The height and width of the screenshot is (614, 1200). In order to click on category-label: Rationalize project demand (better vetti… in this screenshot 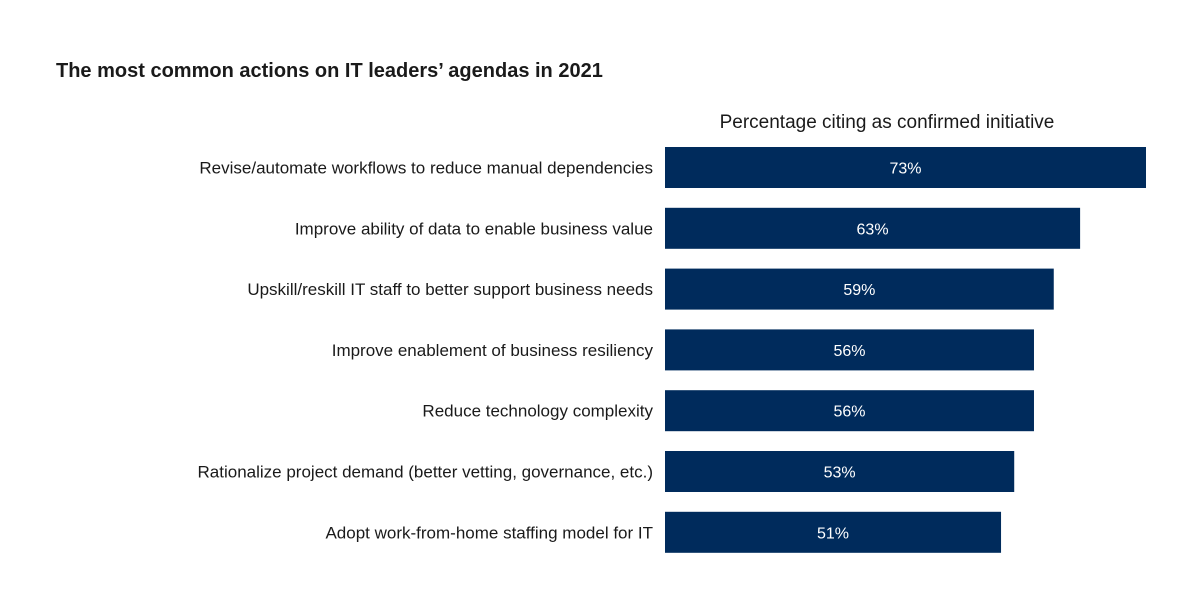, I will do `click(425, 472)`.